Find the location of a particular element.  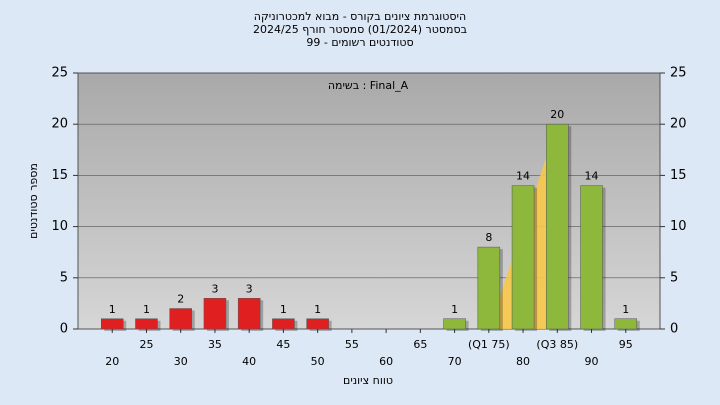

x-tick-label: 55 is located at coordinates (352, 344).